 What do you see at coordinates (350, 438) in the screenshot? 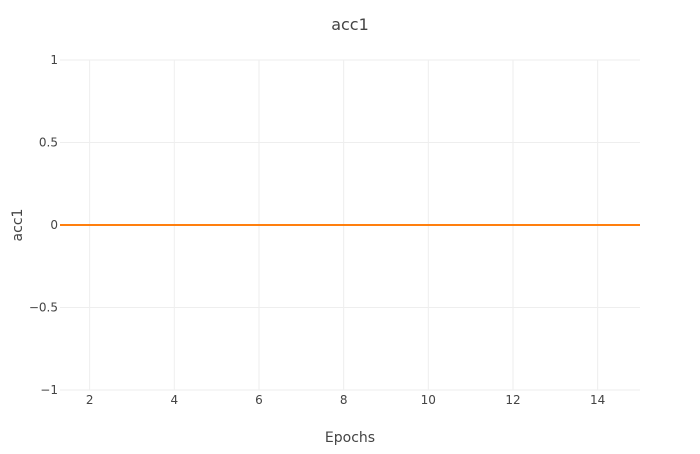
I see `x-axis-label: Epochs` at bounding box center [350, 438].